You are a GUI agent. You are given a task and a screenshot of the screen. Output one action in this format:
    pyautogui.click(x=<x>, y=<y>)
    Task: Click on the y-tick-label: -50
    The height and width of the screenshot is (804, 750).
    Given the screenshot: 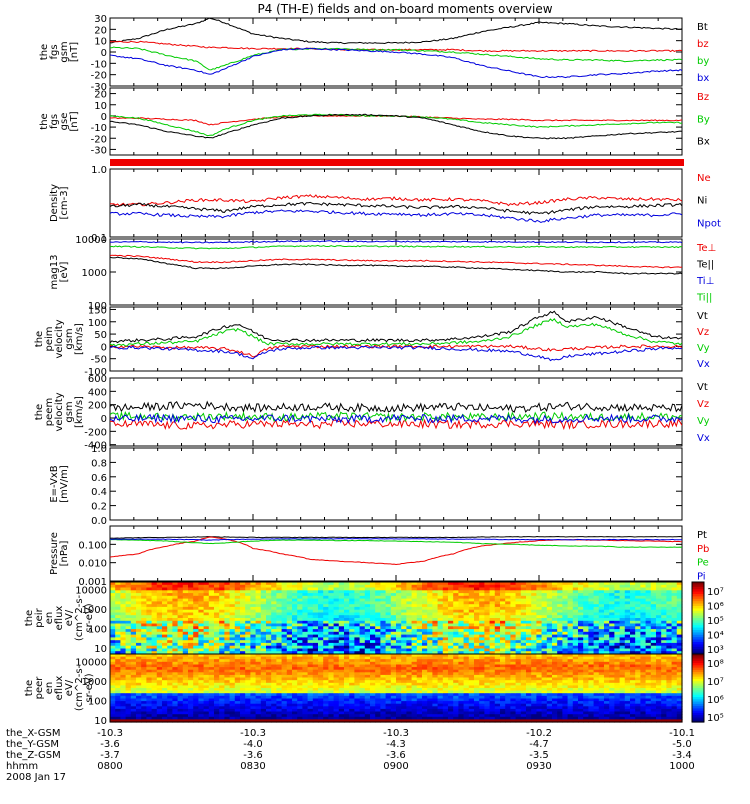 What is the action you would take?
    pyautogui.click(x=99, y=360)
    